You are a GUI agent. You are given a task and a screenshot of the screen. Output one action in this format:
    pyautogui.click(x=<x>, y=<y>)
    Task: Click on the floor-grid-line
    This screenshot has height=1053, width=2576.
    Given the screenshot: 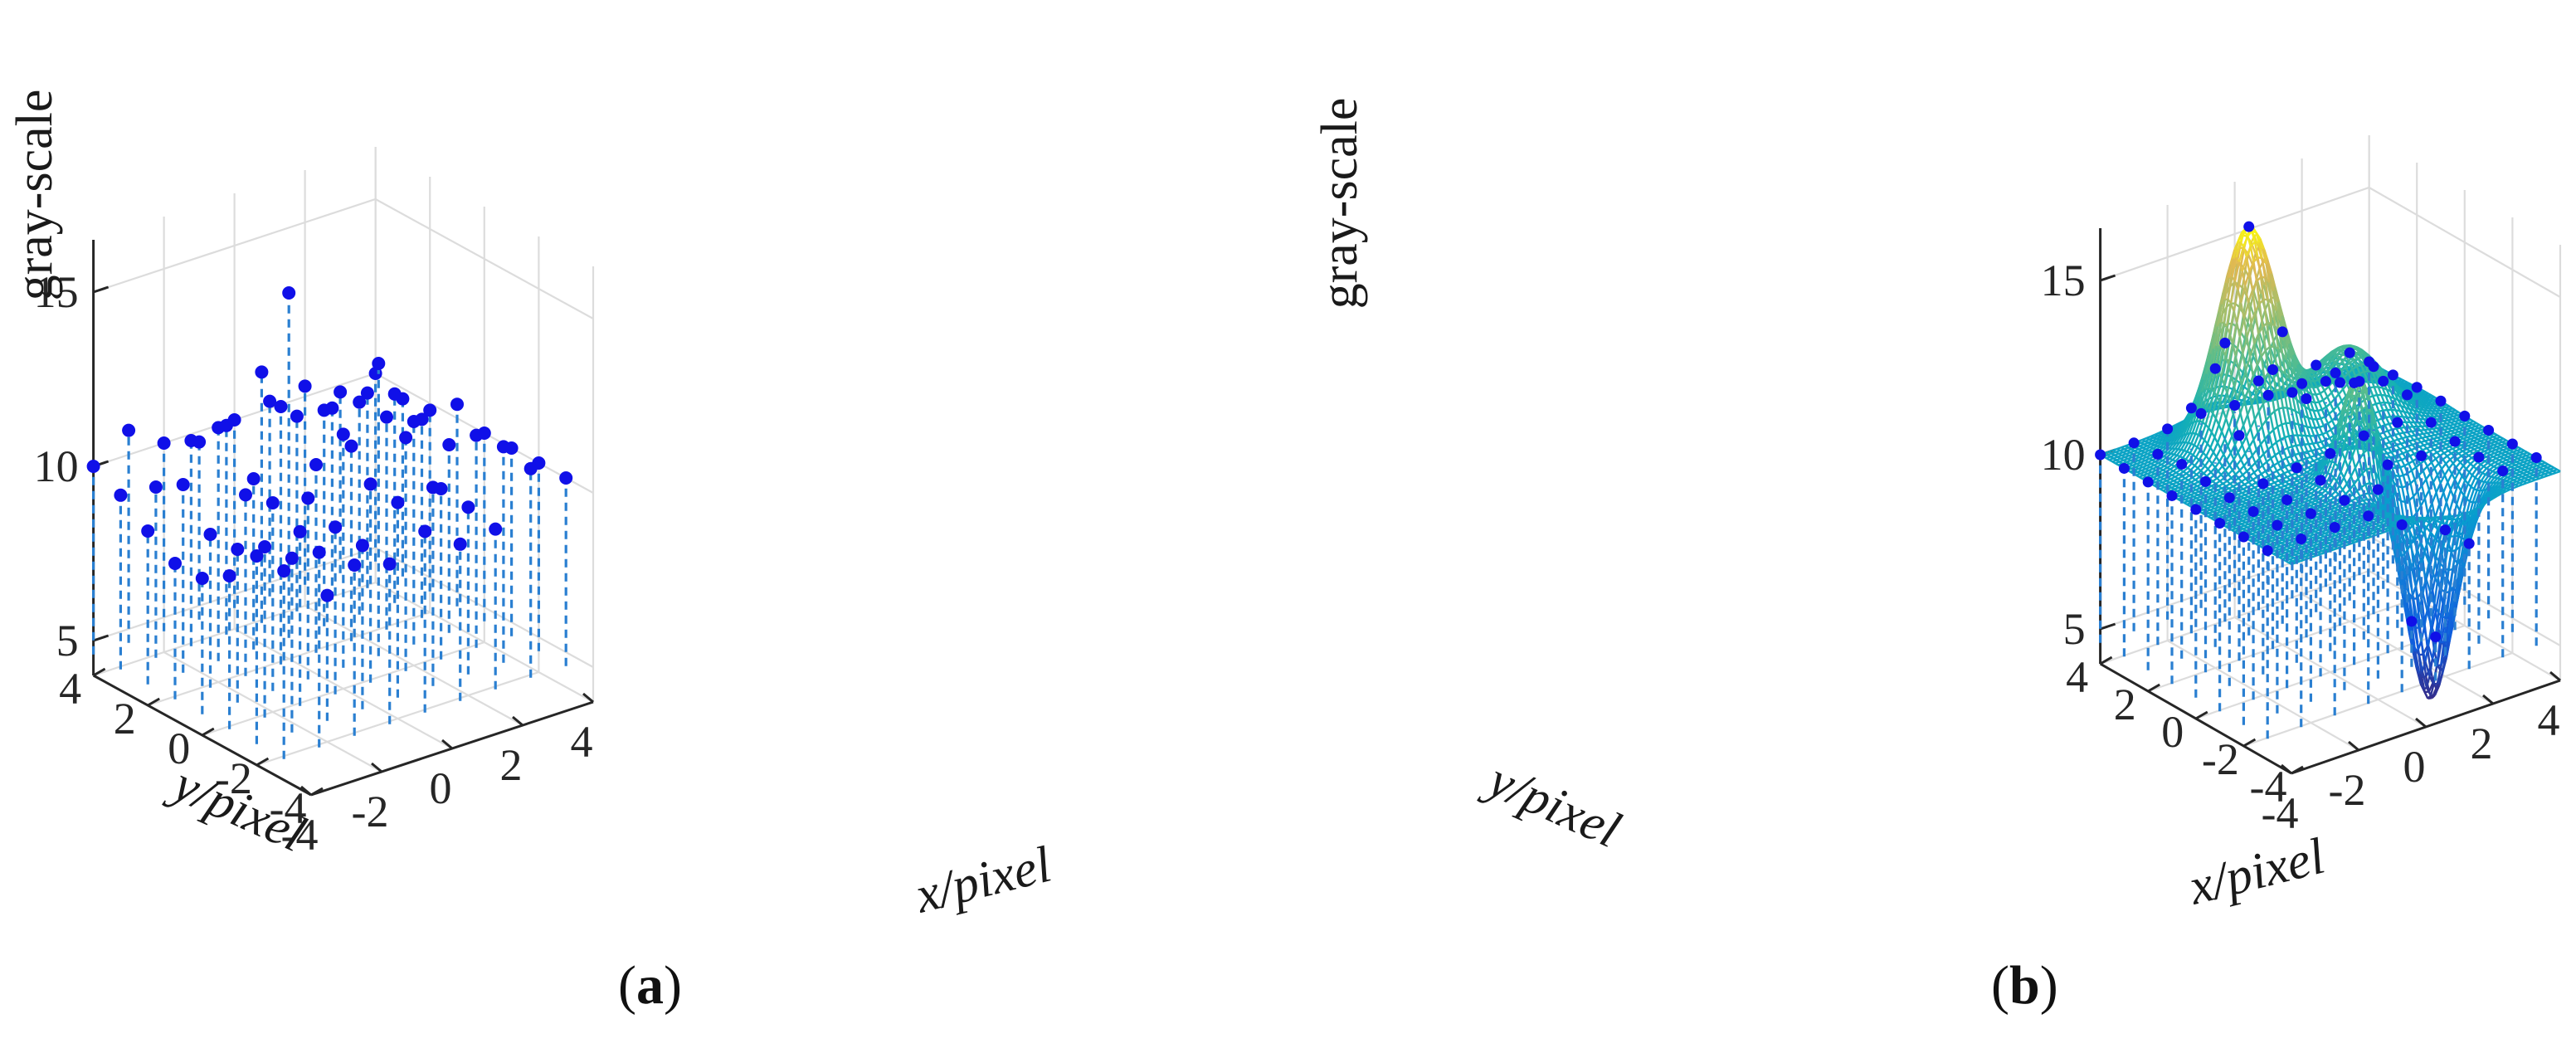 What is the action you would take?
    pyautogui.click(x=413, y=665)
    